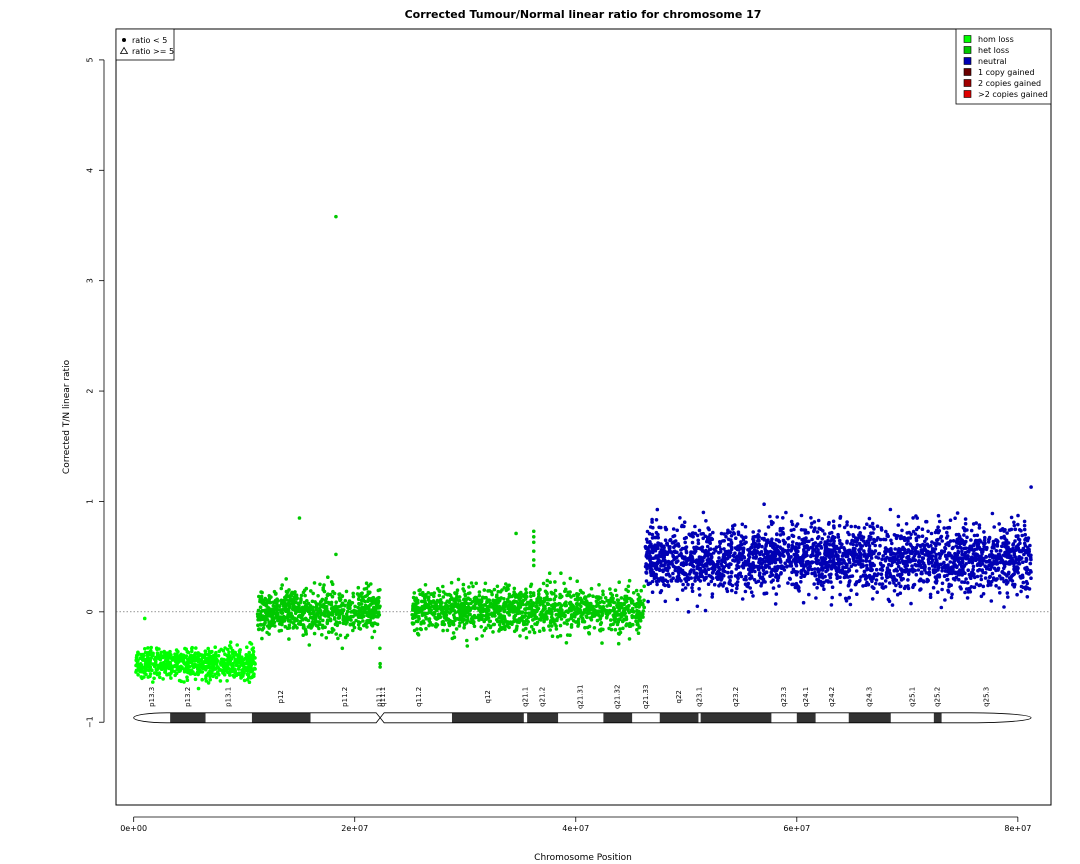  Describe the element at coordinates (525, 697) in the screenshot. I see `ideogram-band-label: q21.1` at that location.